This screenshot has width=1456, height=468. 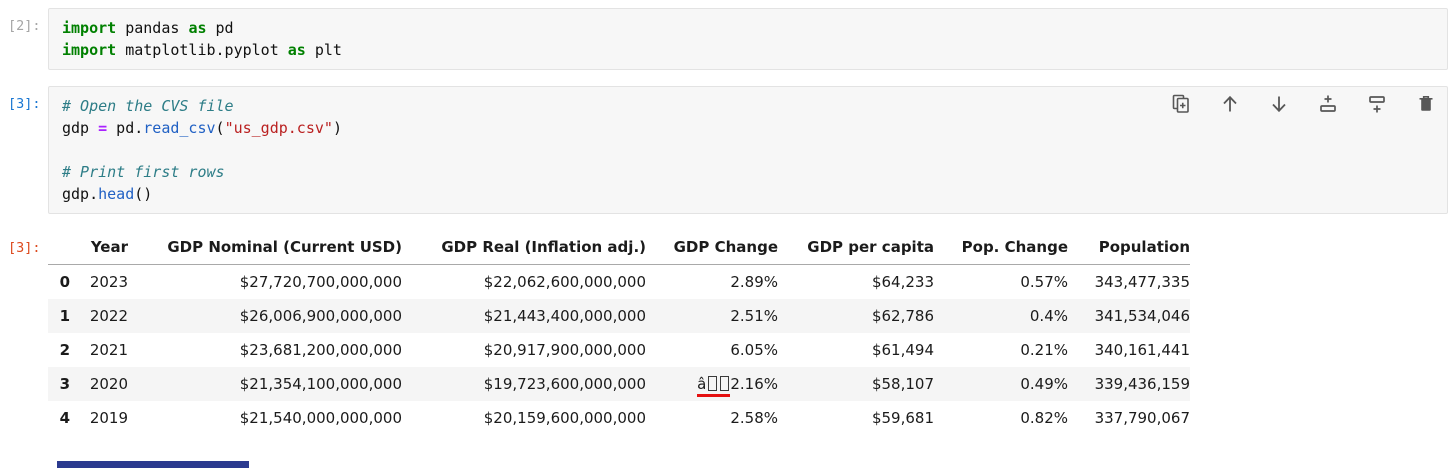 I want to click on table-cell: 0.4%, so click(x=1048, y=316).